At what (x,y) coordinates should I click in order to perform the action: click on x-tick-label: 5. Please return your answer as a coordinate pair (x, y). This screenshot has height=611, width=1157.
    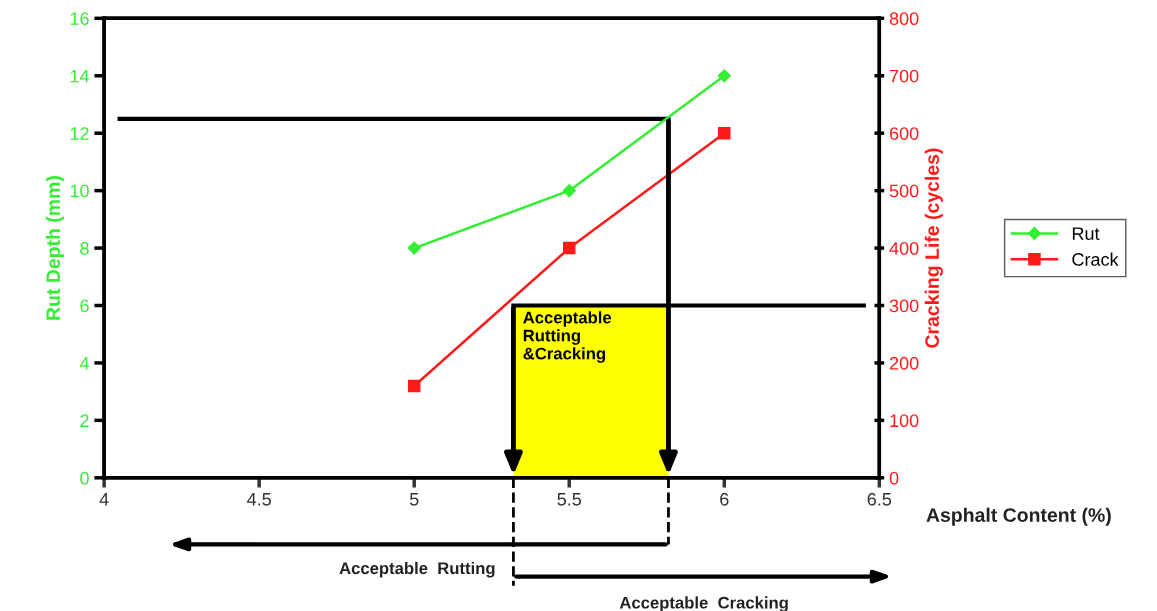
    Looking at the image, I should click on (414, 499).